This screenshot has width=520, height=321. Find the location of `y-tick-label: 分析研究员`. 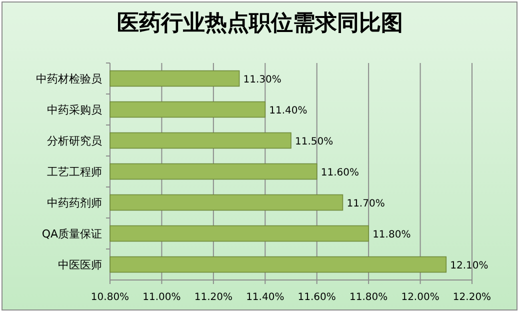

y-tick-label: 分析研究员 is located at coordinates (74, 141).